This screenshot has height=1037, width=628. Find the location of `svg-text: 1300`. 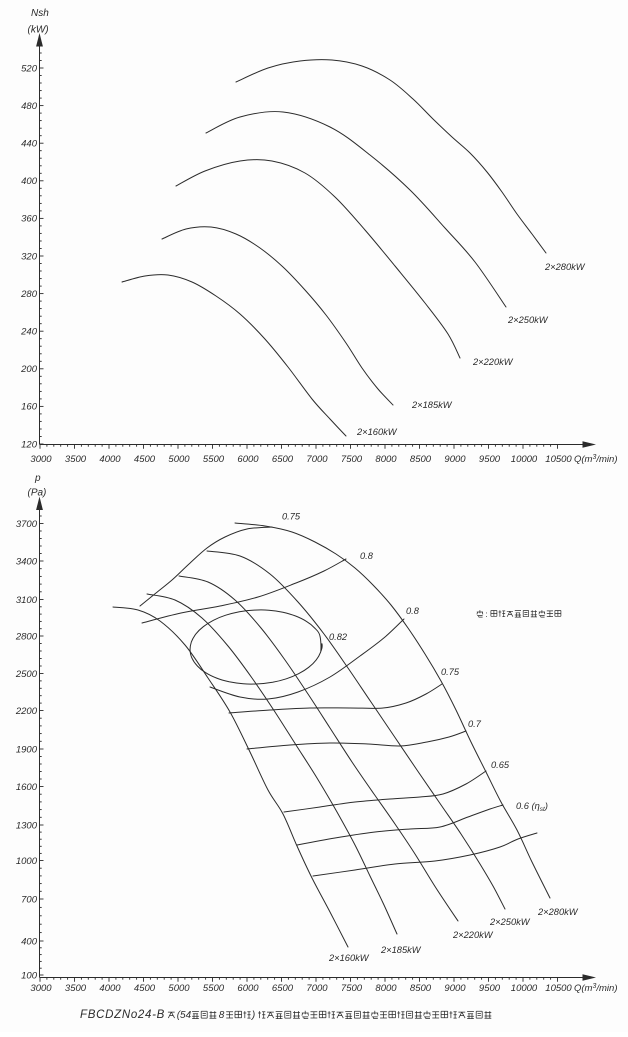

svg-text: 1300 is located at coordinates (27, 825).